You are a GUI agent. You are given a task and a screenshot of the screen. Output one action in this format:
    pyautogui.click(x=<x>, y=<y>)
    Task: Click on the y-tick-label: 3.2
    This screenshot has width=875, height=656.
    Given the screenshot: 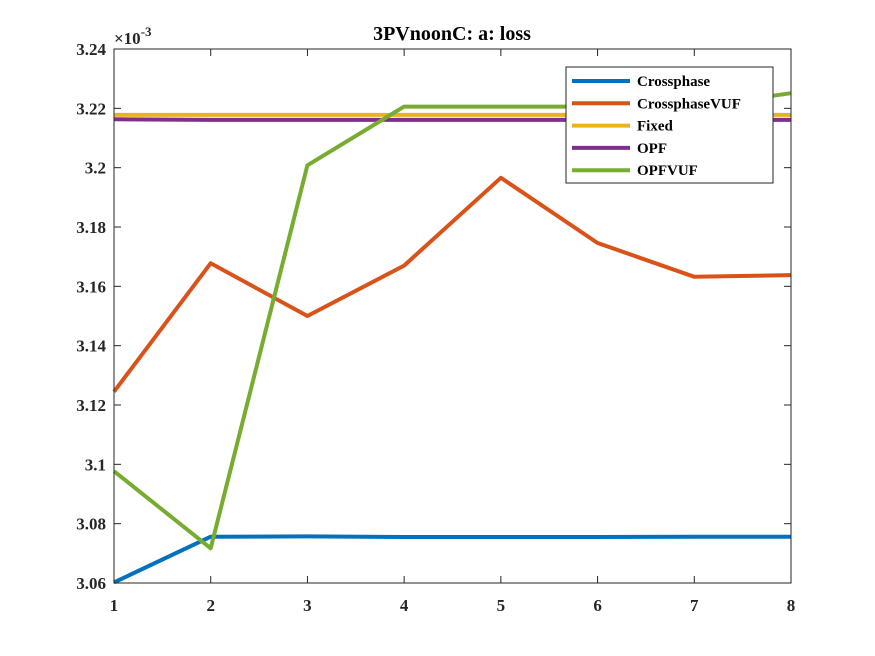 What is the action you would take?
    pyautogui.click(x=95, y=168)
    